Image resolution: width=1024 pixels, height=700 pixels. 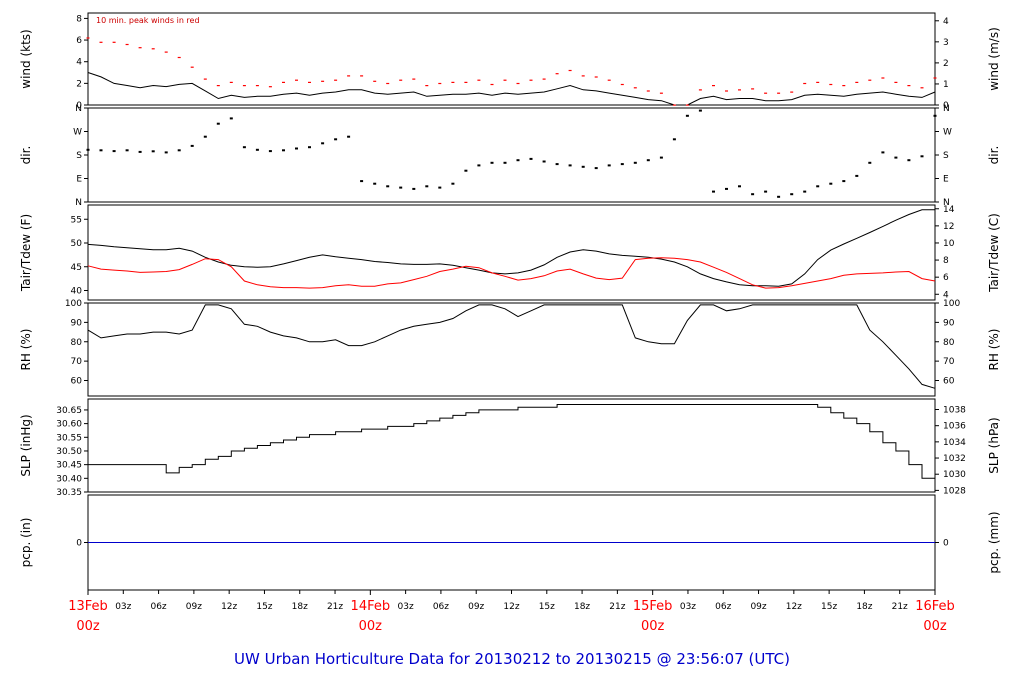 I want to click on ytick-label: 30.45, so click(x=69, y=466).